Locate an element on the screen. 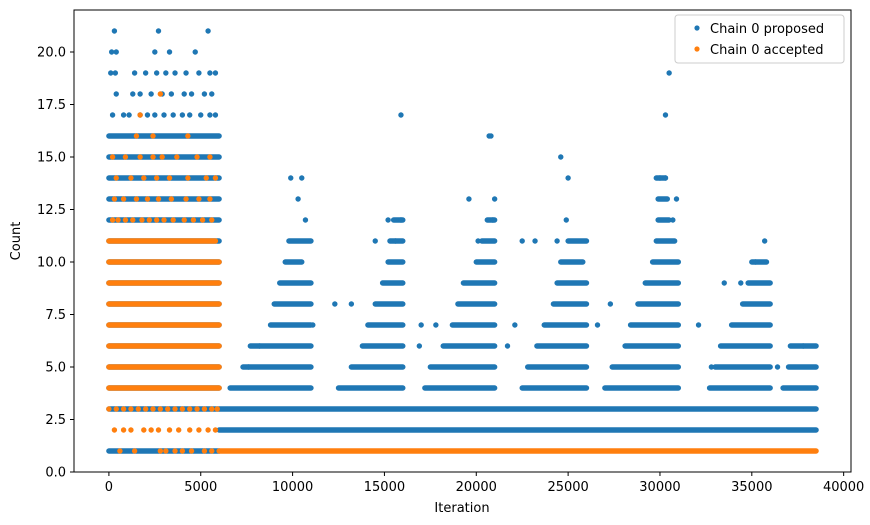 The height and width of the screenshot is (525, 870). y-tick-label: 17.5 is located at coordinates (51, 105).